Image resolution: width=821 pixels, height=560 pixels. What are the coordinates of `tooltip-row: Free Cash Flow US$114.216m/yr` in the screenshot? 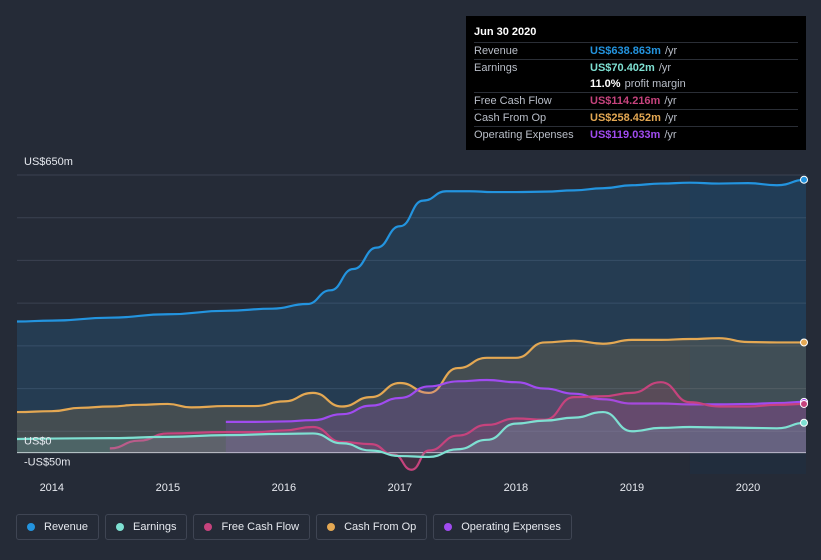 It's located at (636, 100).